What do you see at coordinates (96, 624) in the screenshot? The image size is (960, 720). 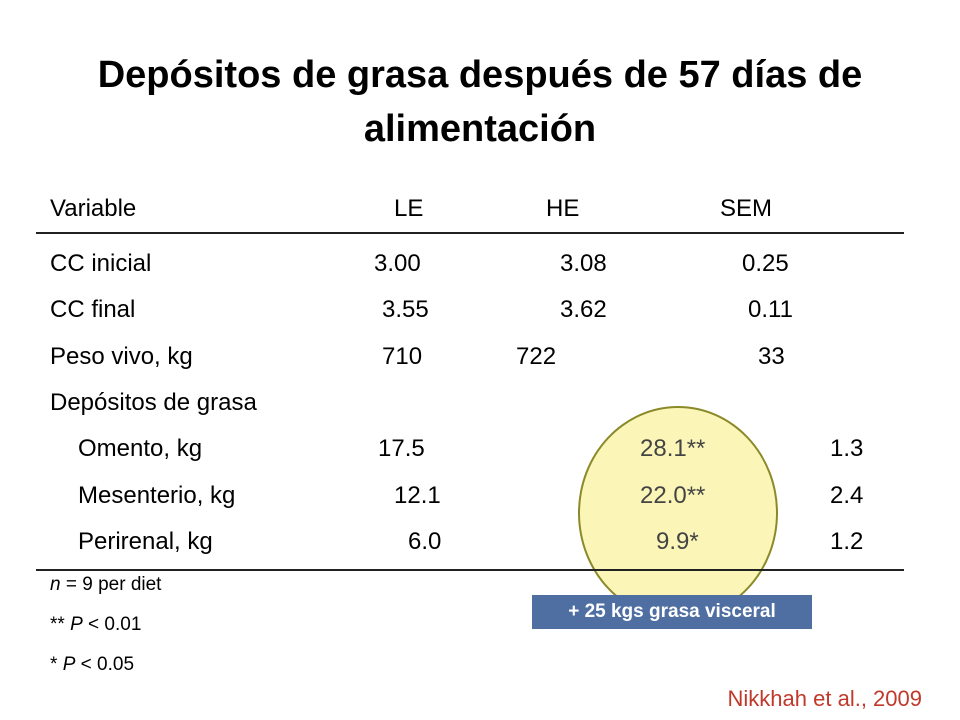 I see `footnote-p001: ** P < 0.01` at bounding box center [96, 624].